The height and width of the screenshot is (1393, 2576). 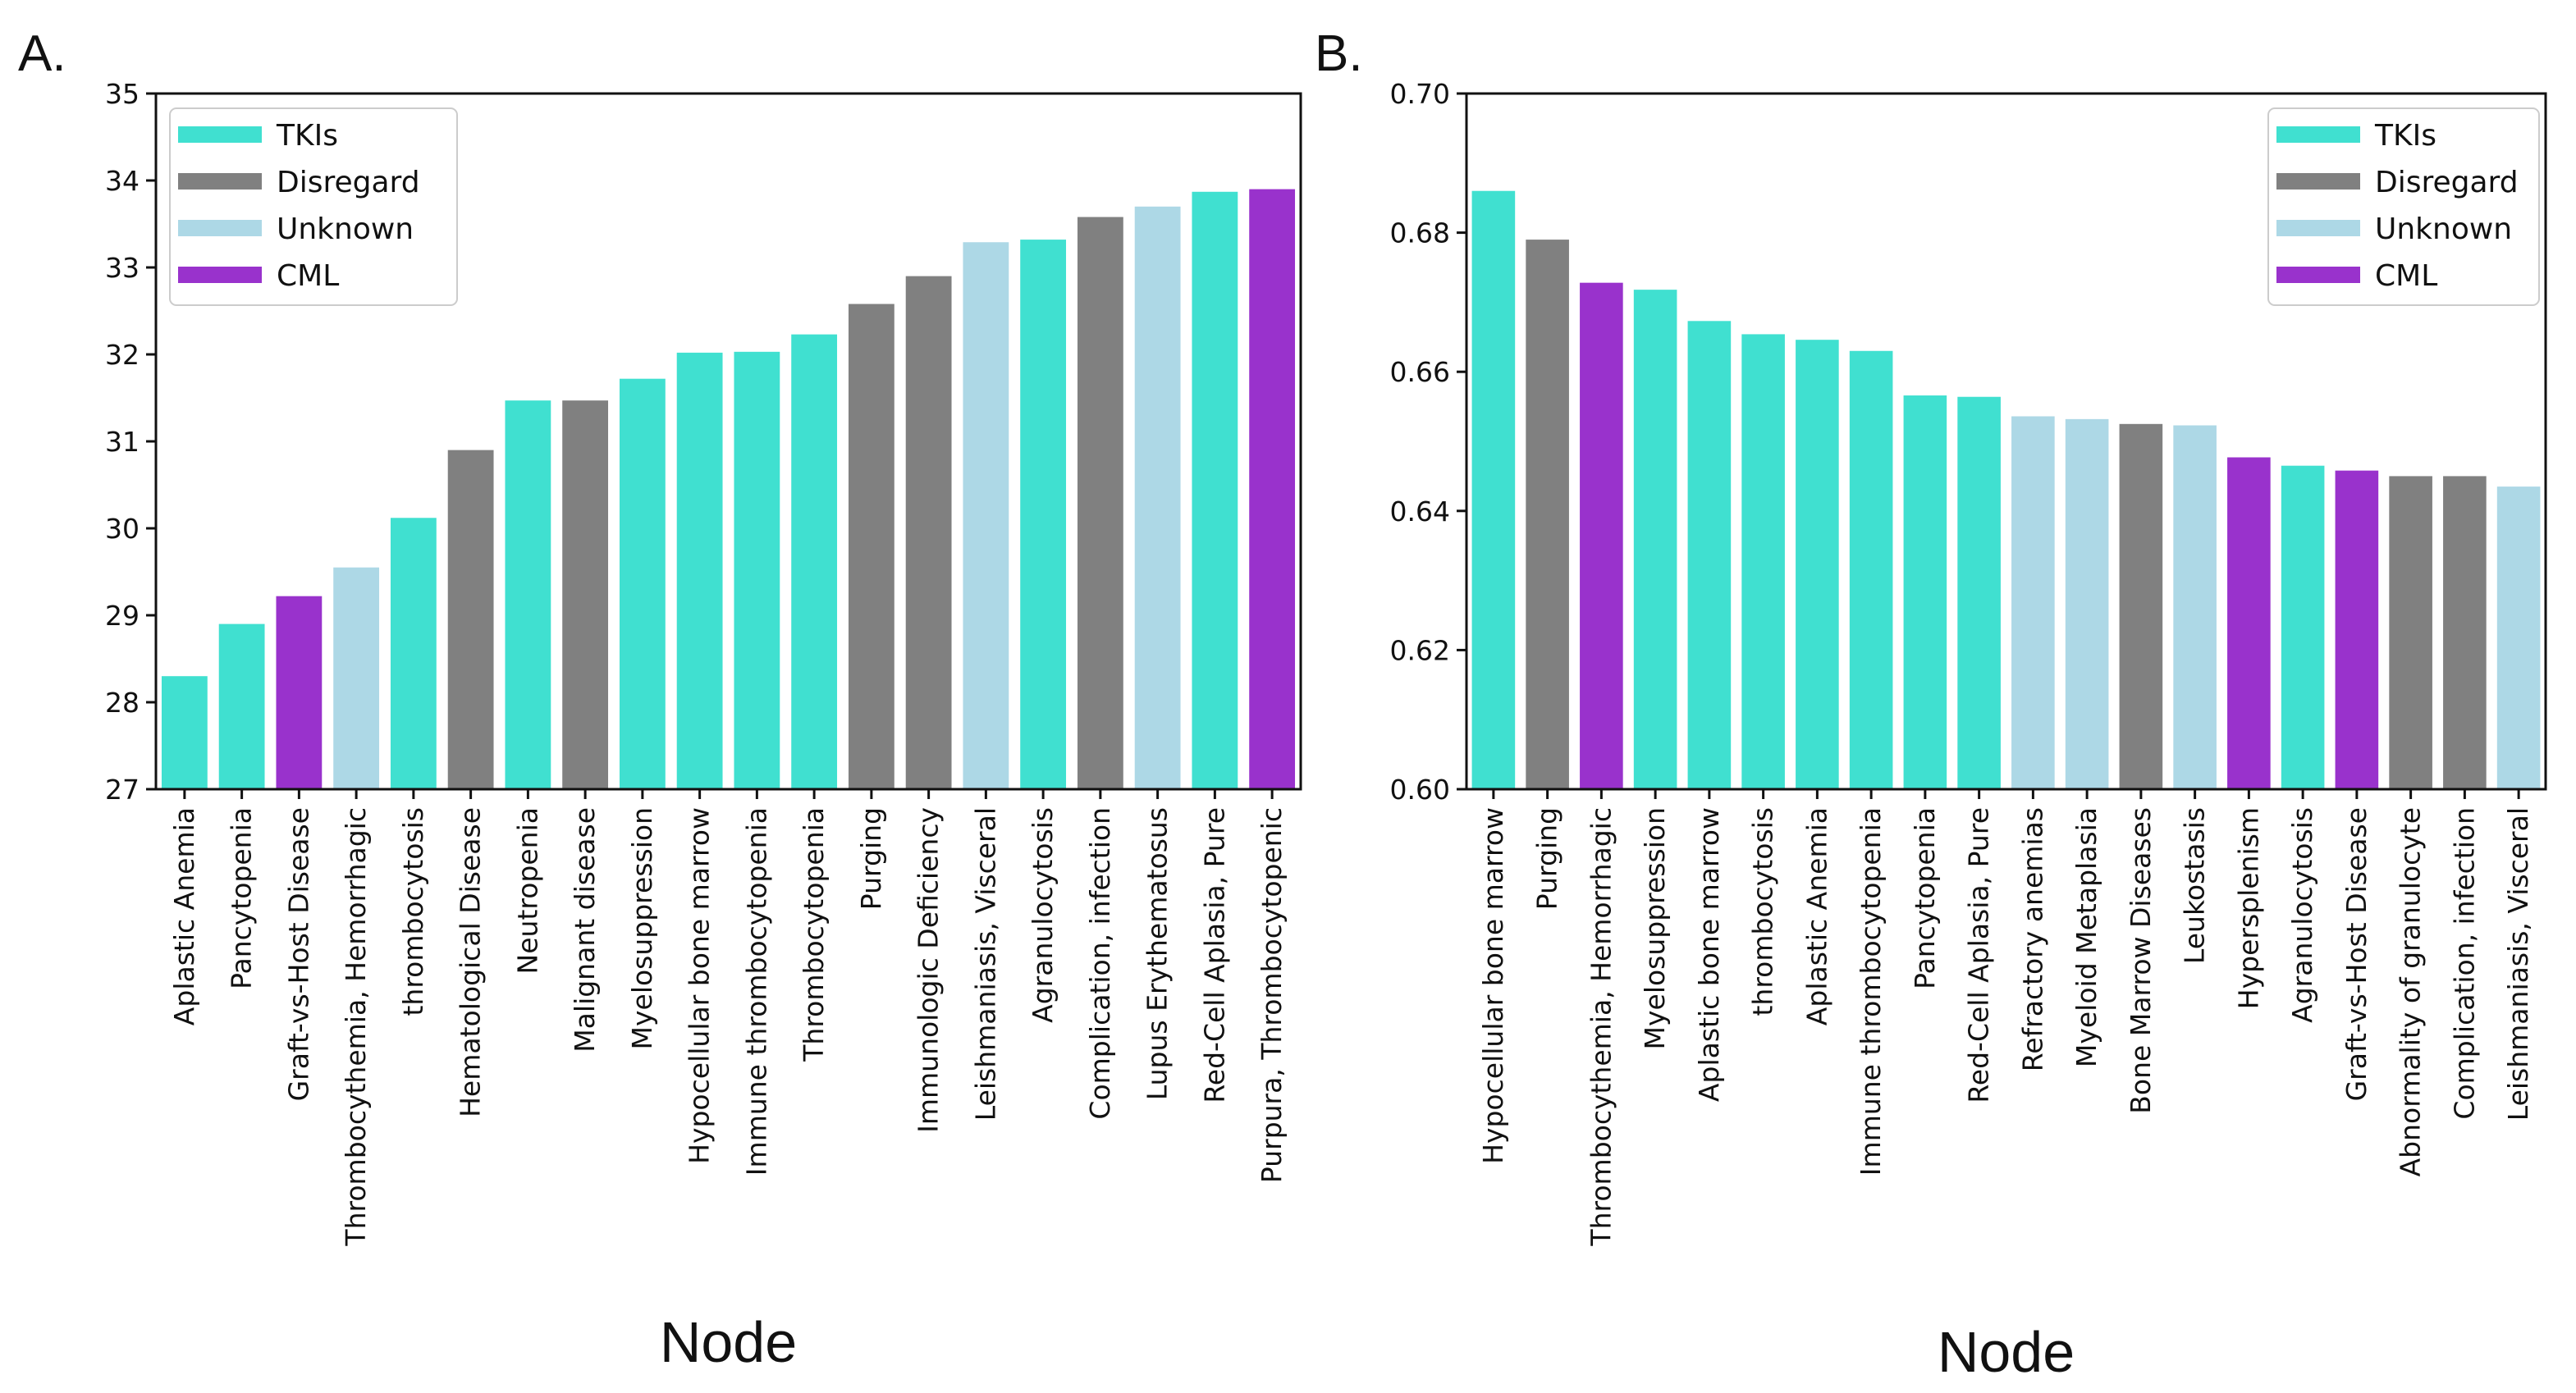 I want to click on y-tick-label: 30, so click(x=122, y=529).